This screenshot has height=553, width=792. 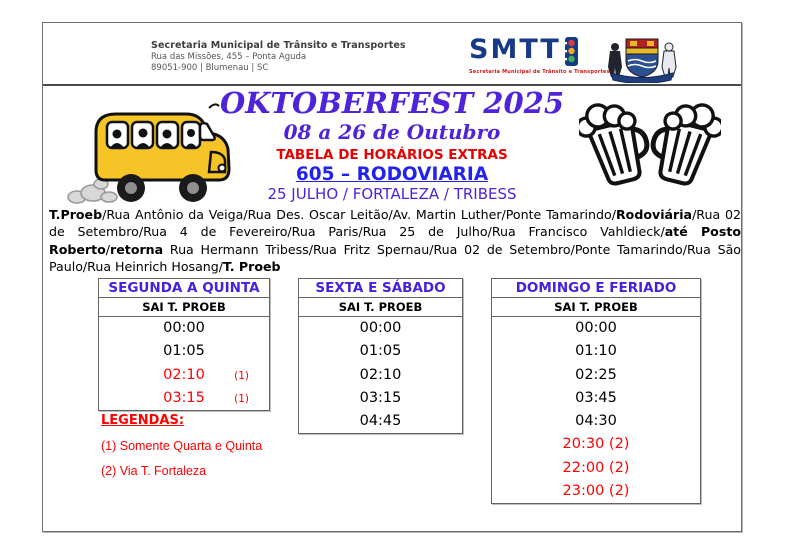 I want to click on route-name: 25 JULHO / FORTALEZA / TRIBESS, so click(x=392, y=194).